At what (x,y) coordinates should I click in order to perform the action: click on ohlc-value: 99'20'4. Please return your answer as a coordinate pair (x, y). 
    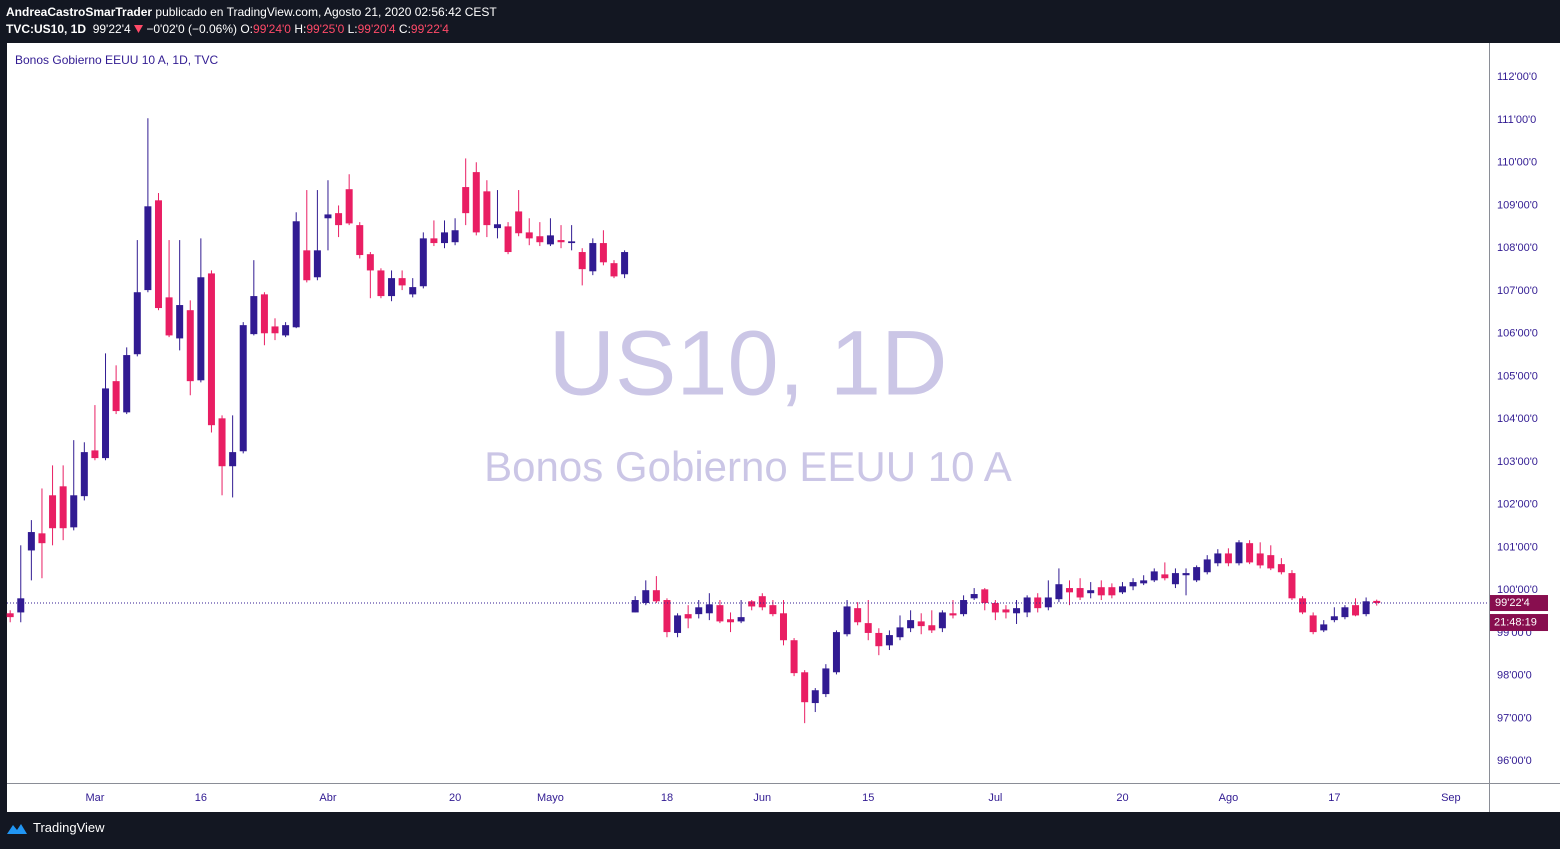
    Looking at the image, I should click on (376, 29).